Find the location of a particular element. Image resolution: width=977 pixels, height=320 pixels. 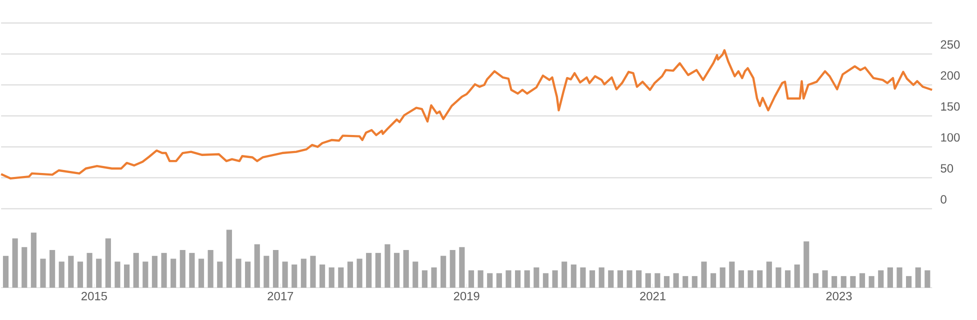

x-tick-label: 2019 is located at coordinates (467, 296).